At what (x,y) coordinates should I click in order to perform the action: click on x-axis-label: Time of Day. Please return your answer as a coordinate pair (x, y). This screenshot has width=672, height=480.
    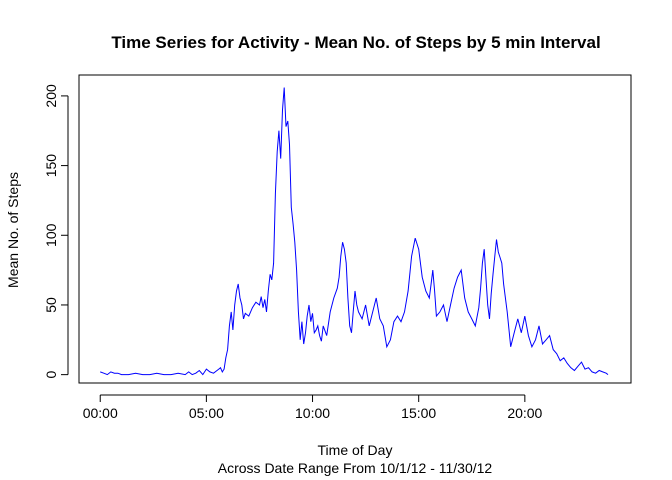
    Looking at the image, I should click on (355, 450).